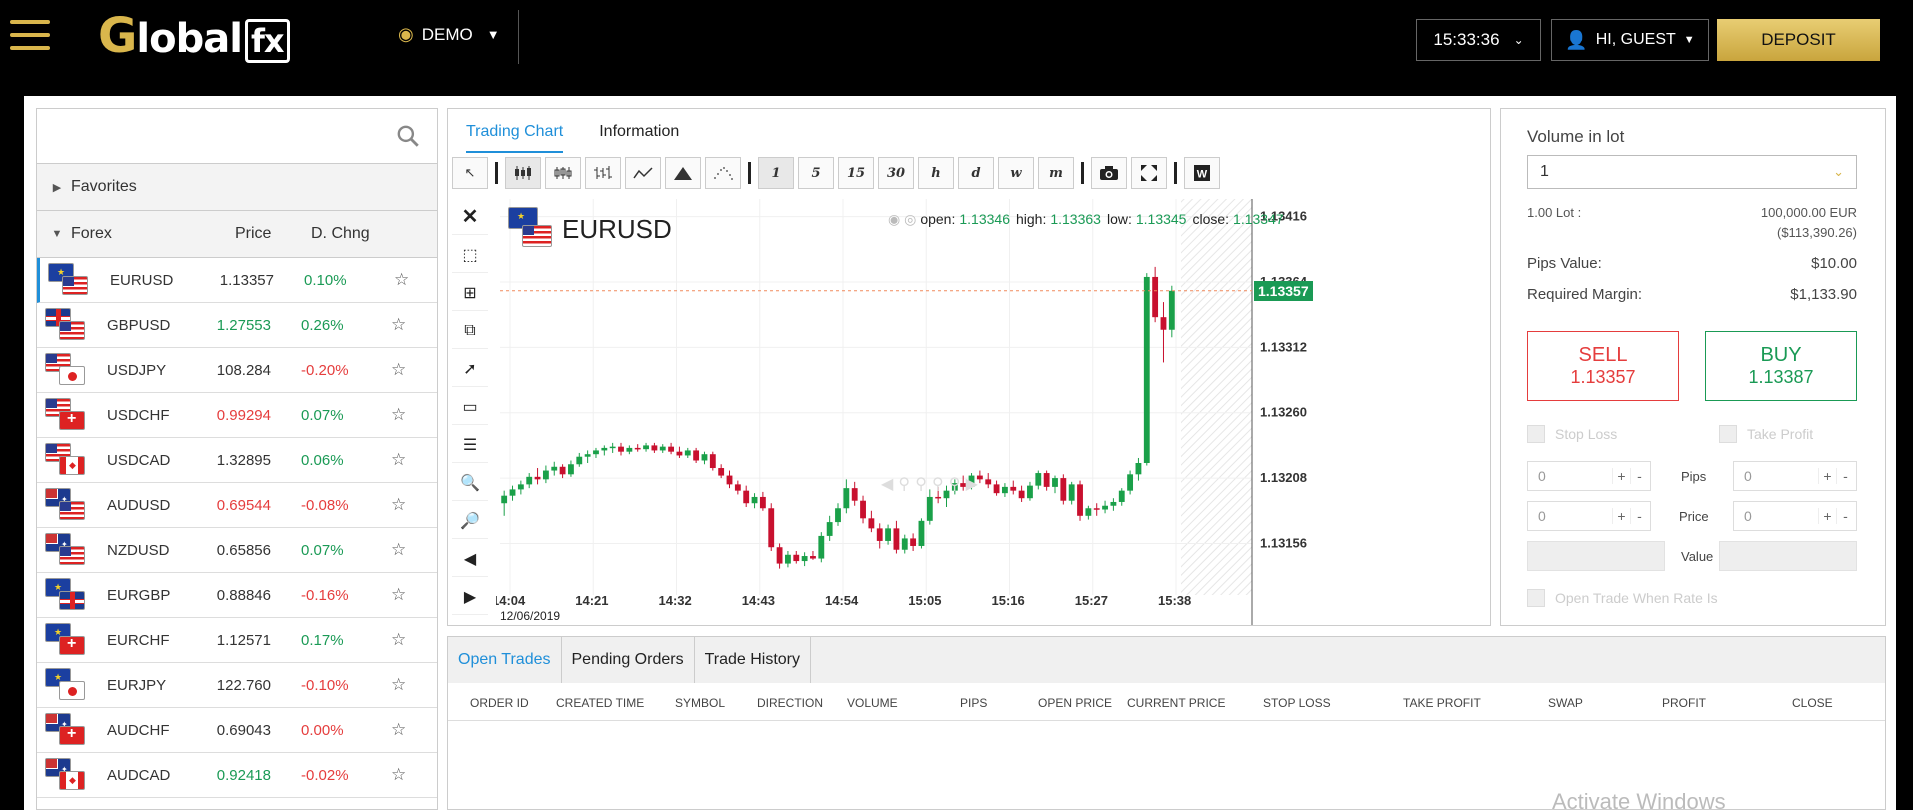 The width and height of the screenshot is (1913, 810). Describe the element at coordinates (515, 131) in the screenshot. I see `tab-trading-chart: Trading Chart` at that location.